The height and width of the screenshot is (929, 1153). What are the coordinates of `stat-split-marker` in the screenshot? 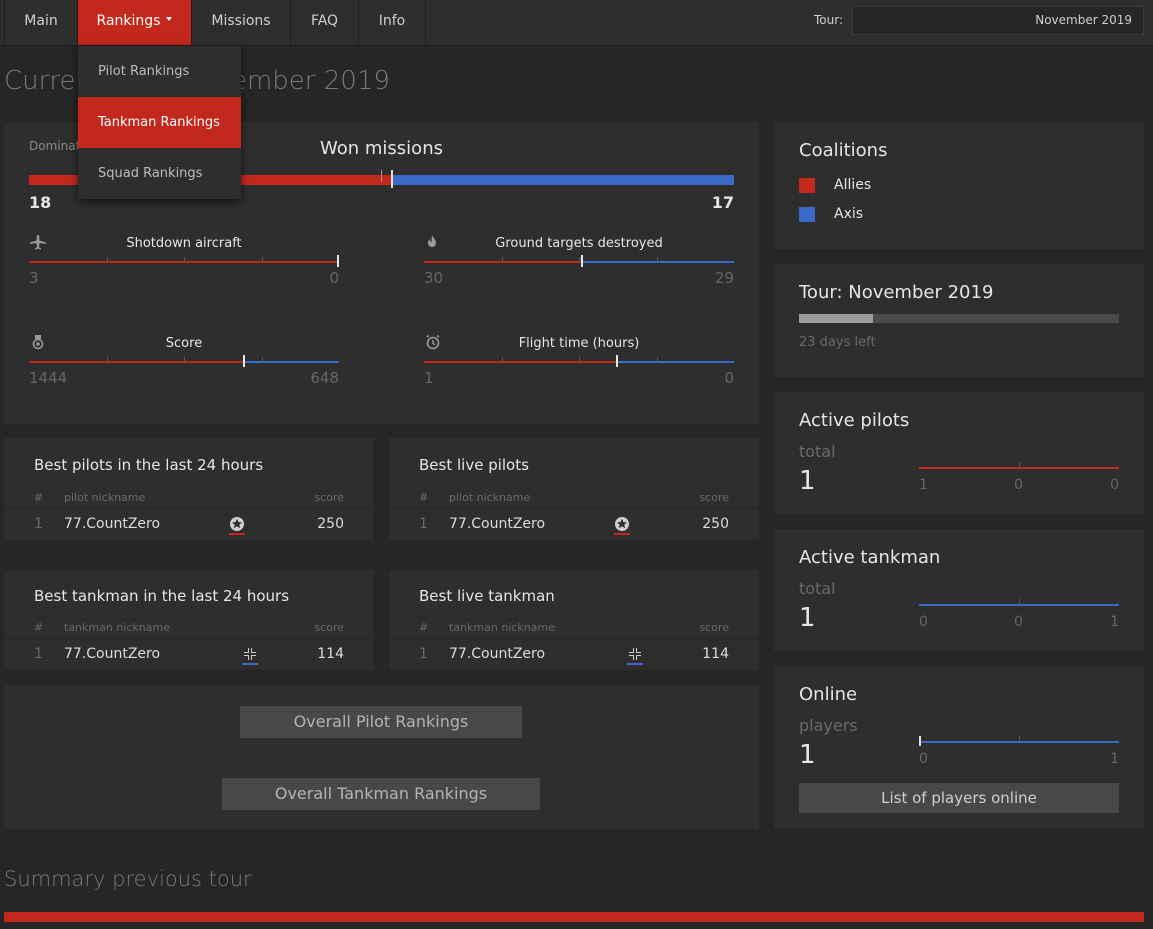 It's located at (617, 361).